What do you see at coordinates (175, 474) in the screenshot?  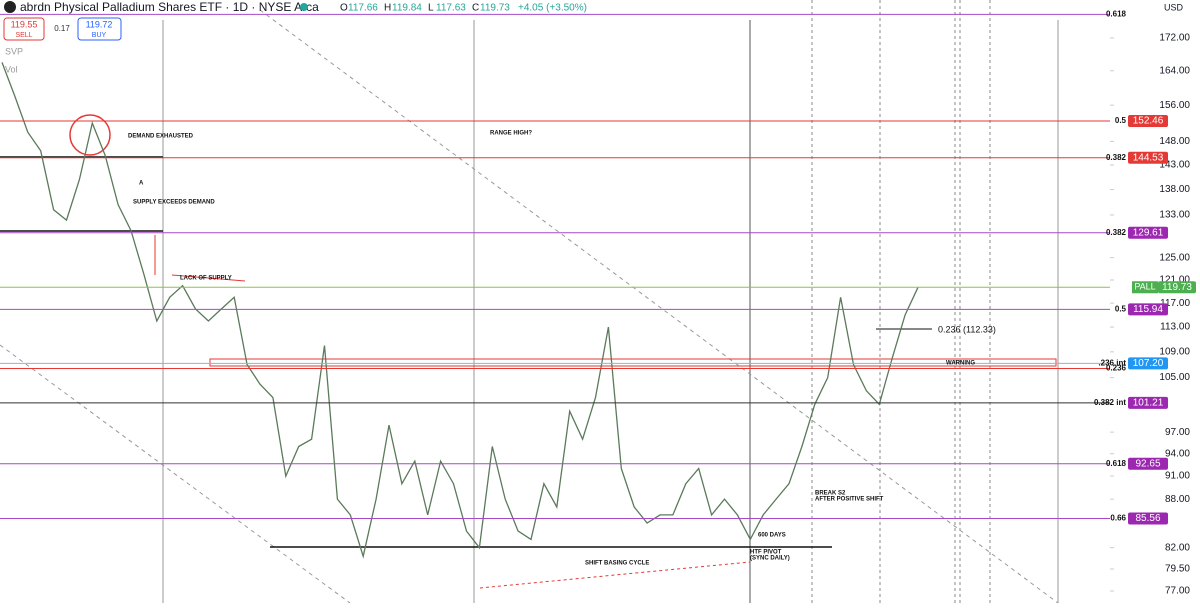 I see `trend-line` at bounding box center [175, 474].